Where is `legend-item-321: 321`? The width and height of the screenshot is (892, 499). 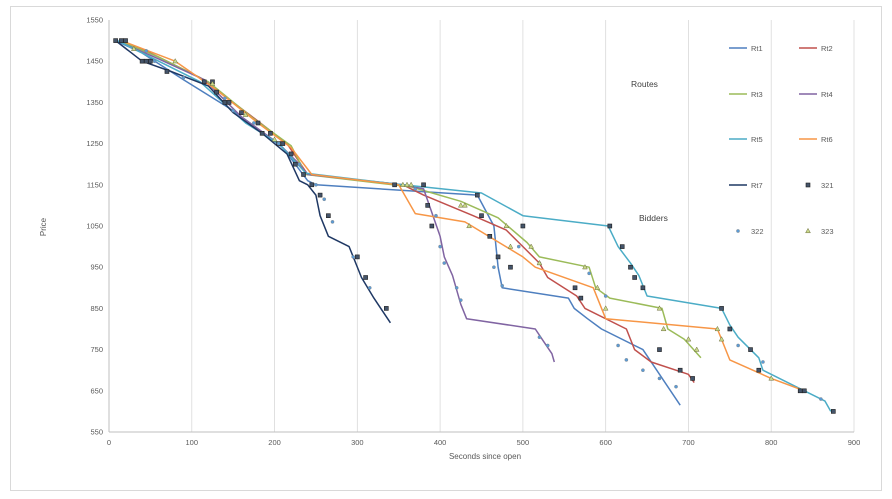
legend-item-321: 321 is located at coordinates (819, 185).